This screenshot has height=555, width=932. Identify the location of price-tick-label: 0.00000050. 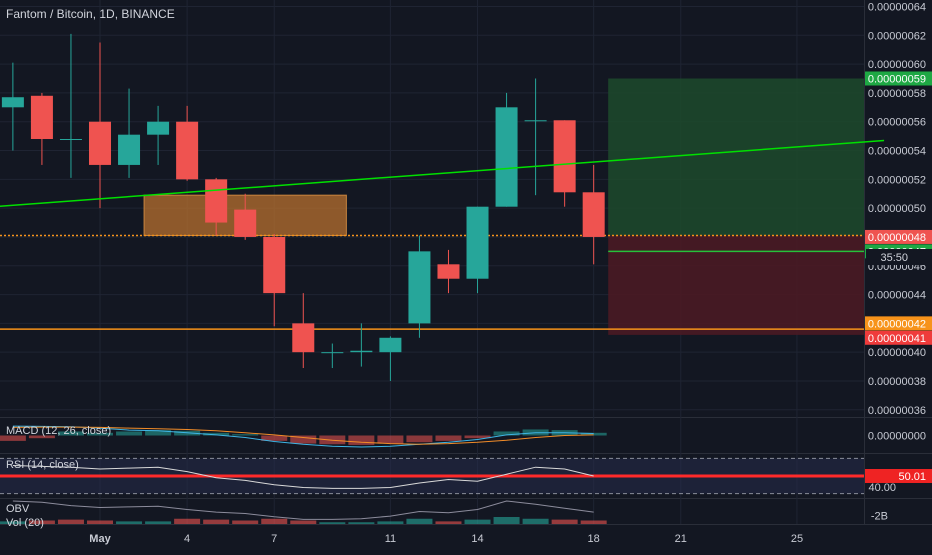
(897, 209).